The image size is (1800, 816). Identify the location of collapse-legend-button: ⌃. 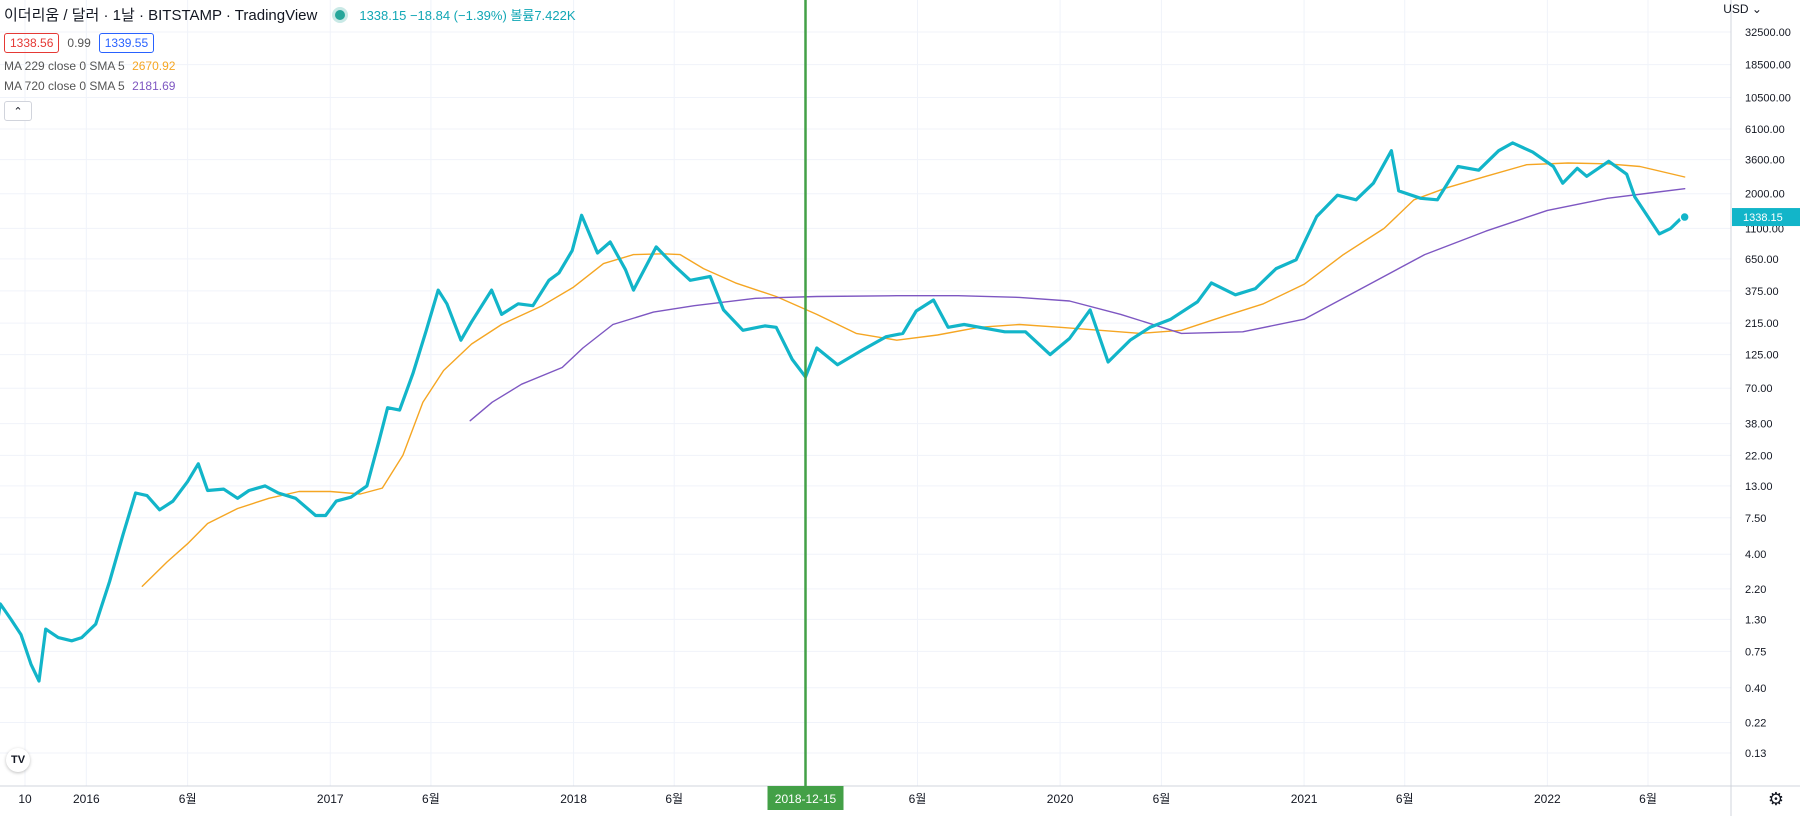
(18, 111).